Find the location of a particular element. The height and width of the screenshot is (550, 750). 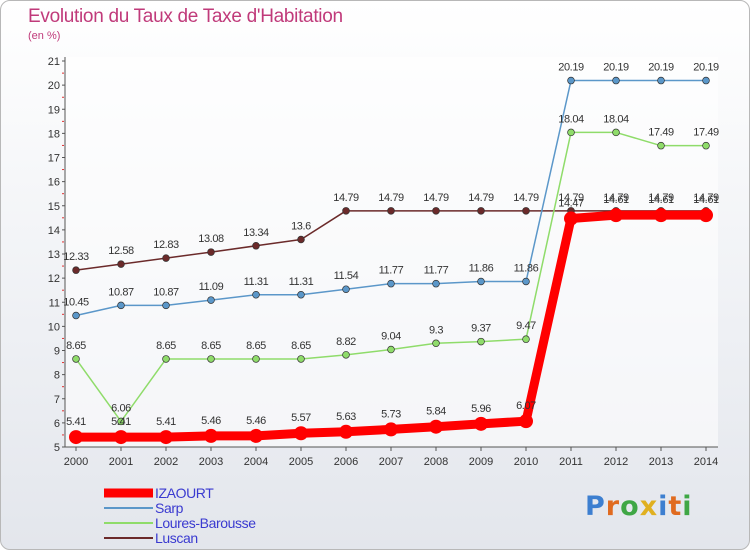

proxiti-logo: Proxiti is located at coordinates (639, 506).